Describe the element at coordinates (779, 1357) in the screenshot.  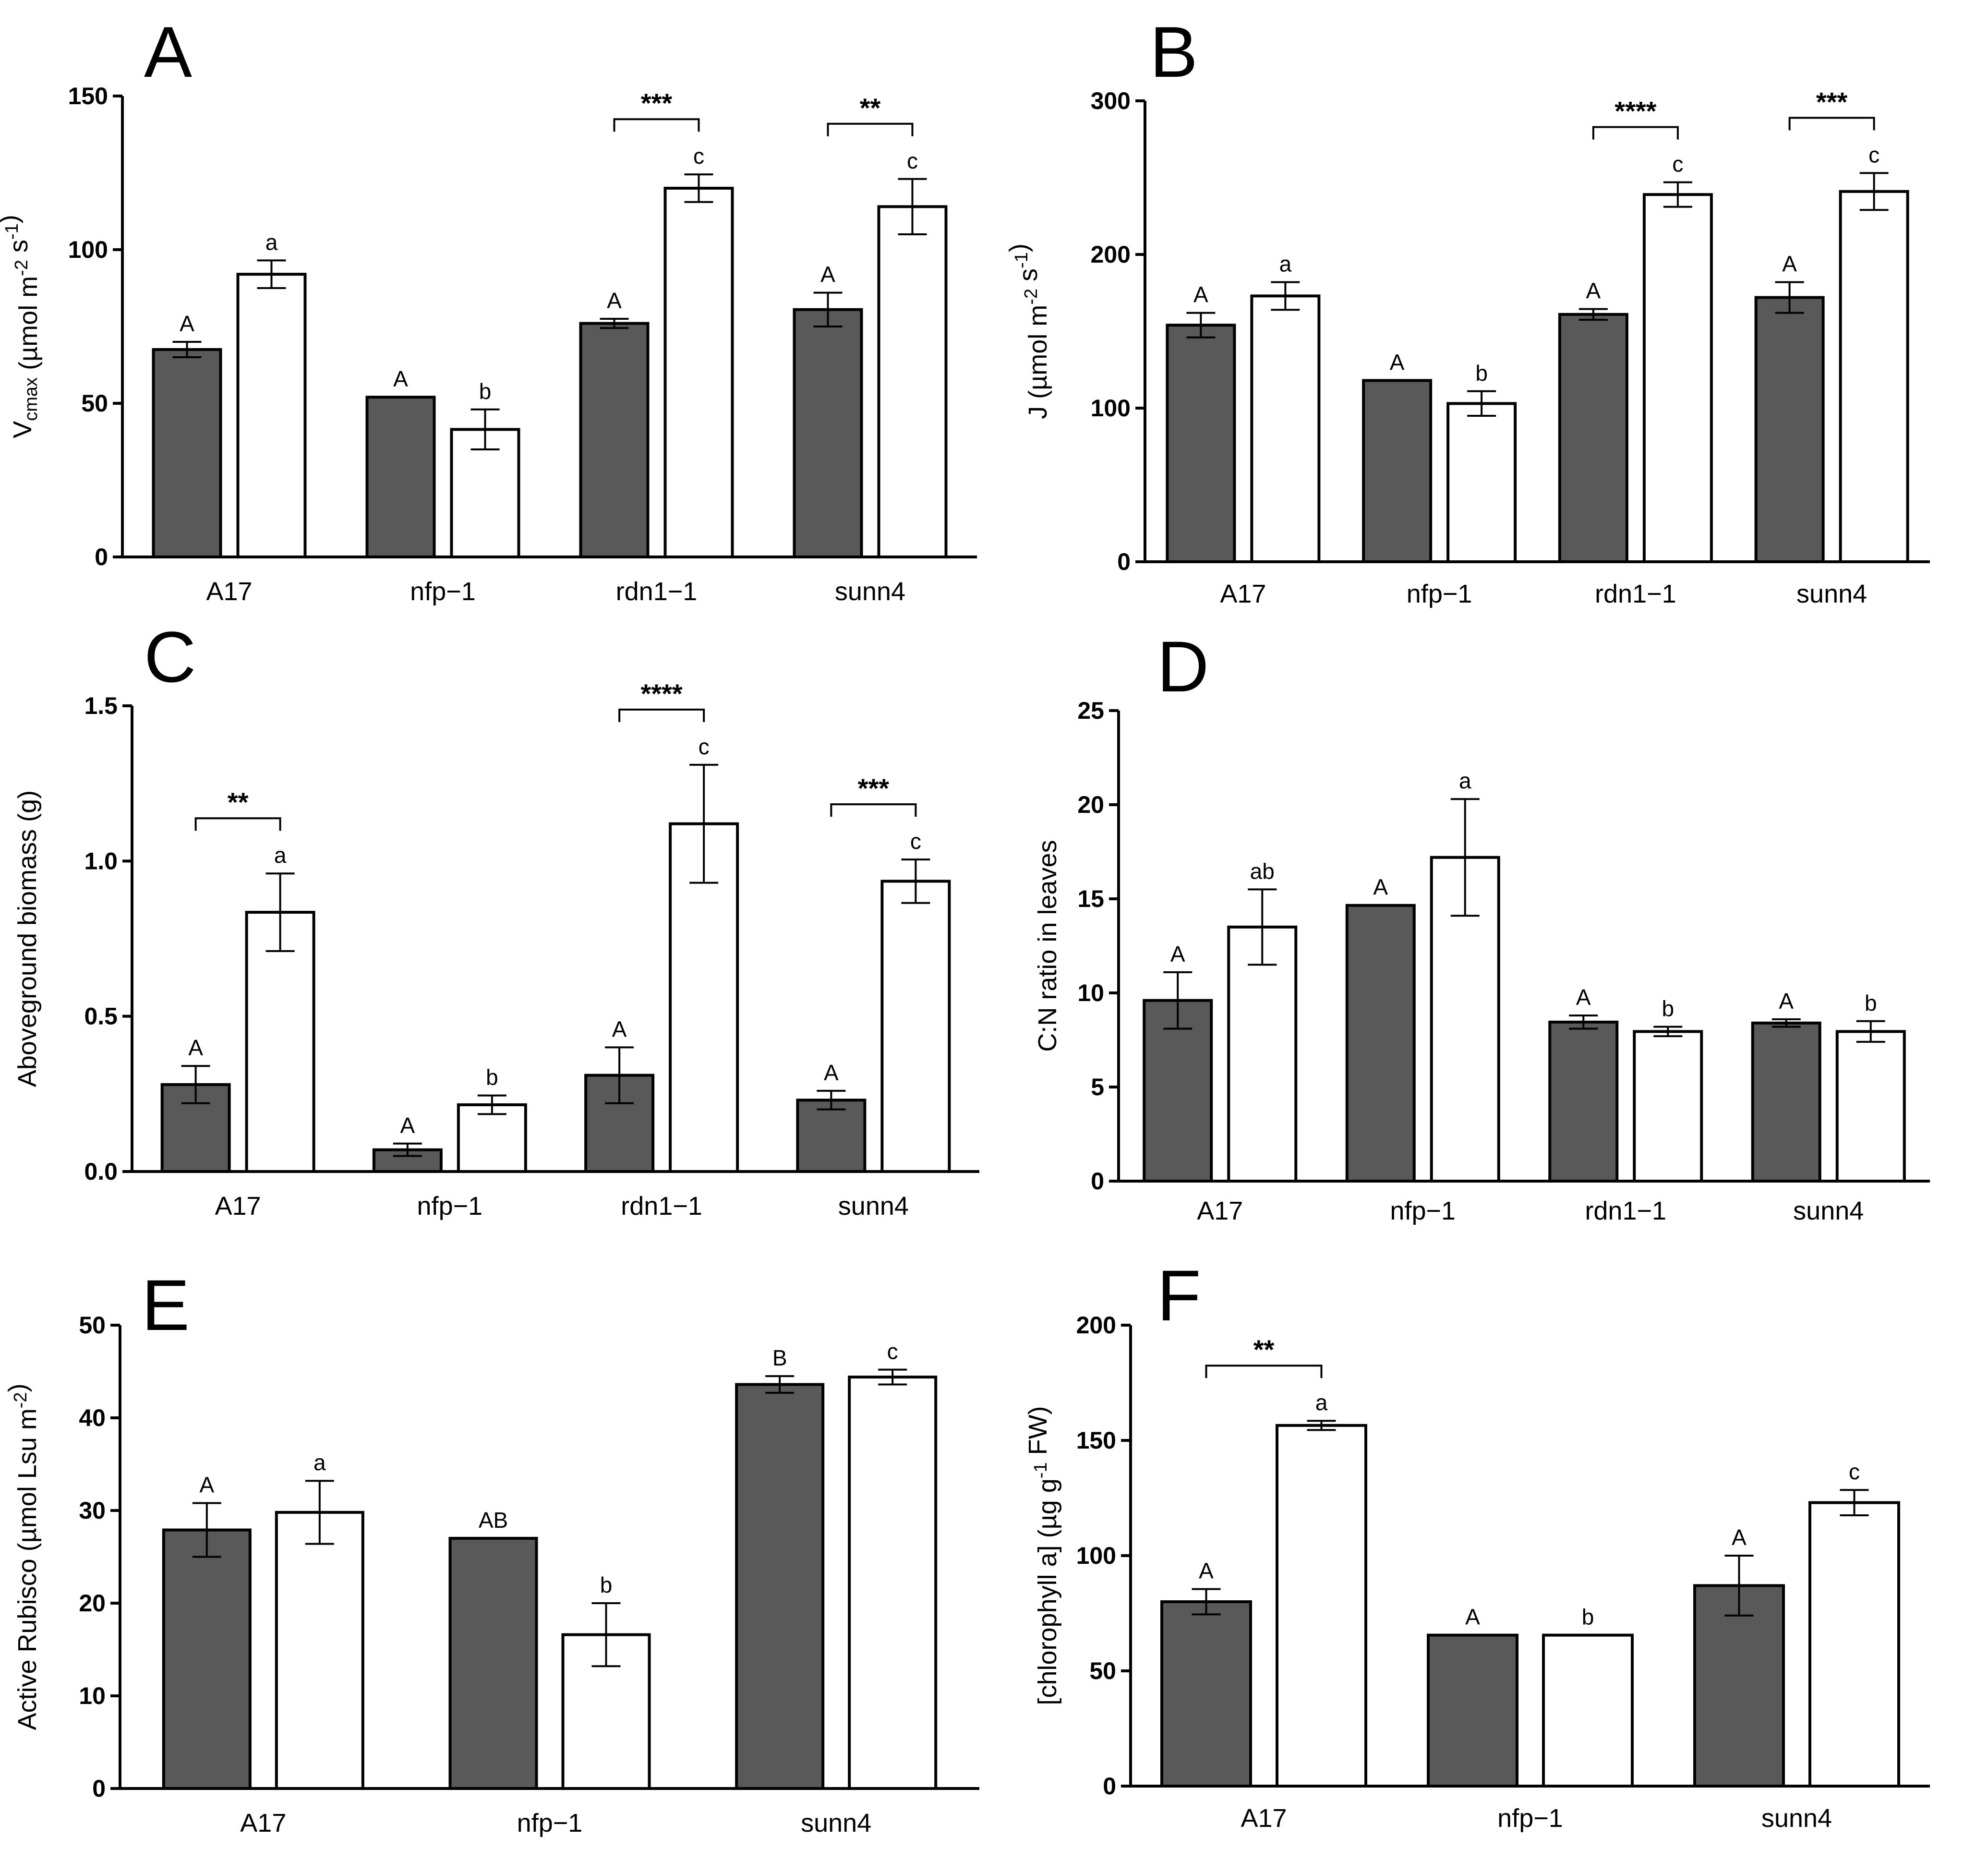
I see `letter-label: B` at that location.